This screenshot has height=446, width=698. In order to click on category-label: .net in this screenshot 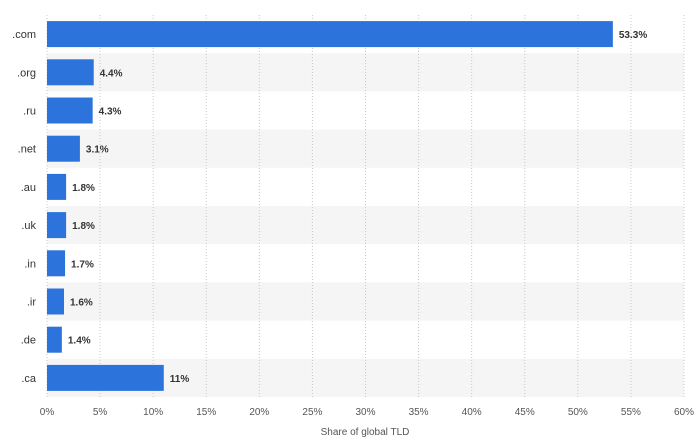, I will do `click(27, 150)`.